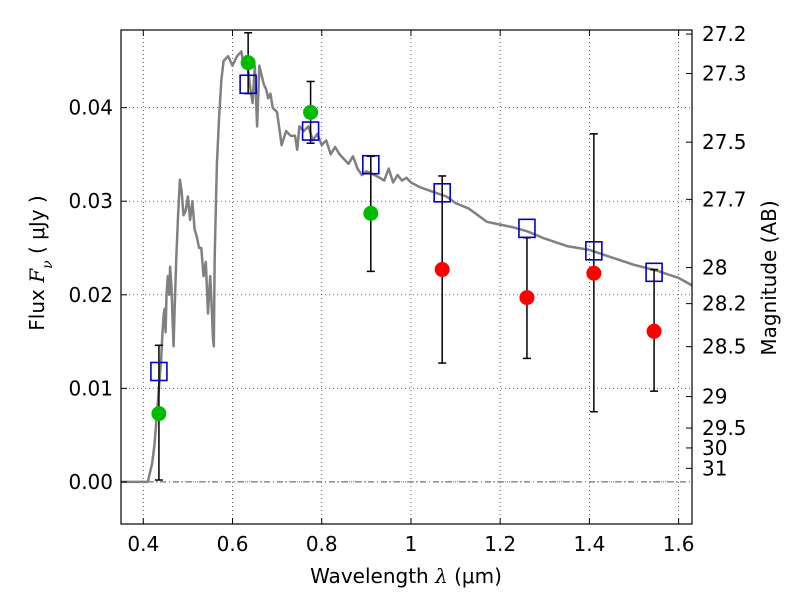 The width and height of the screenshot is (800, 600). What do you see at coordinates (589, 544) in the screenshot?
I see `x-tick-label: 1.4` at bounding box center [589, 544].